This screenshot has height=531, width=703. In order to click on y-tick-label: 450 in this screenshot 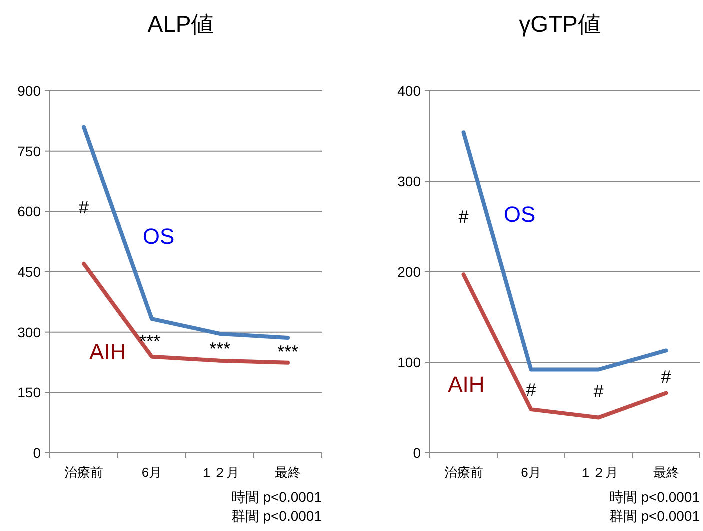, I will do `click(30, 272)`.